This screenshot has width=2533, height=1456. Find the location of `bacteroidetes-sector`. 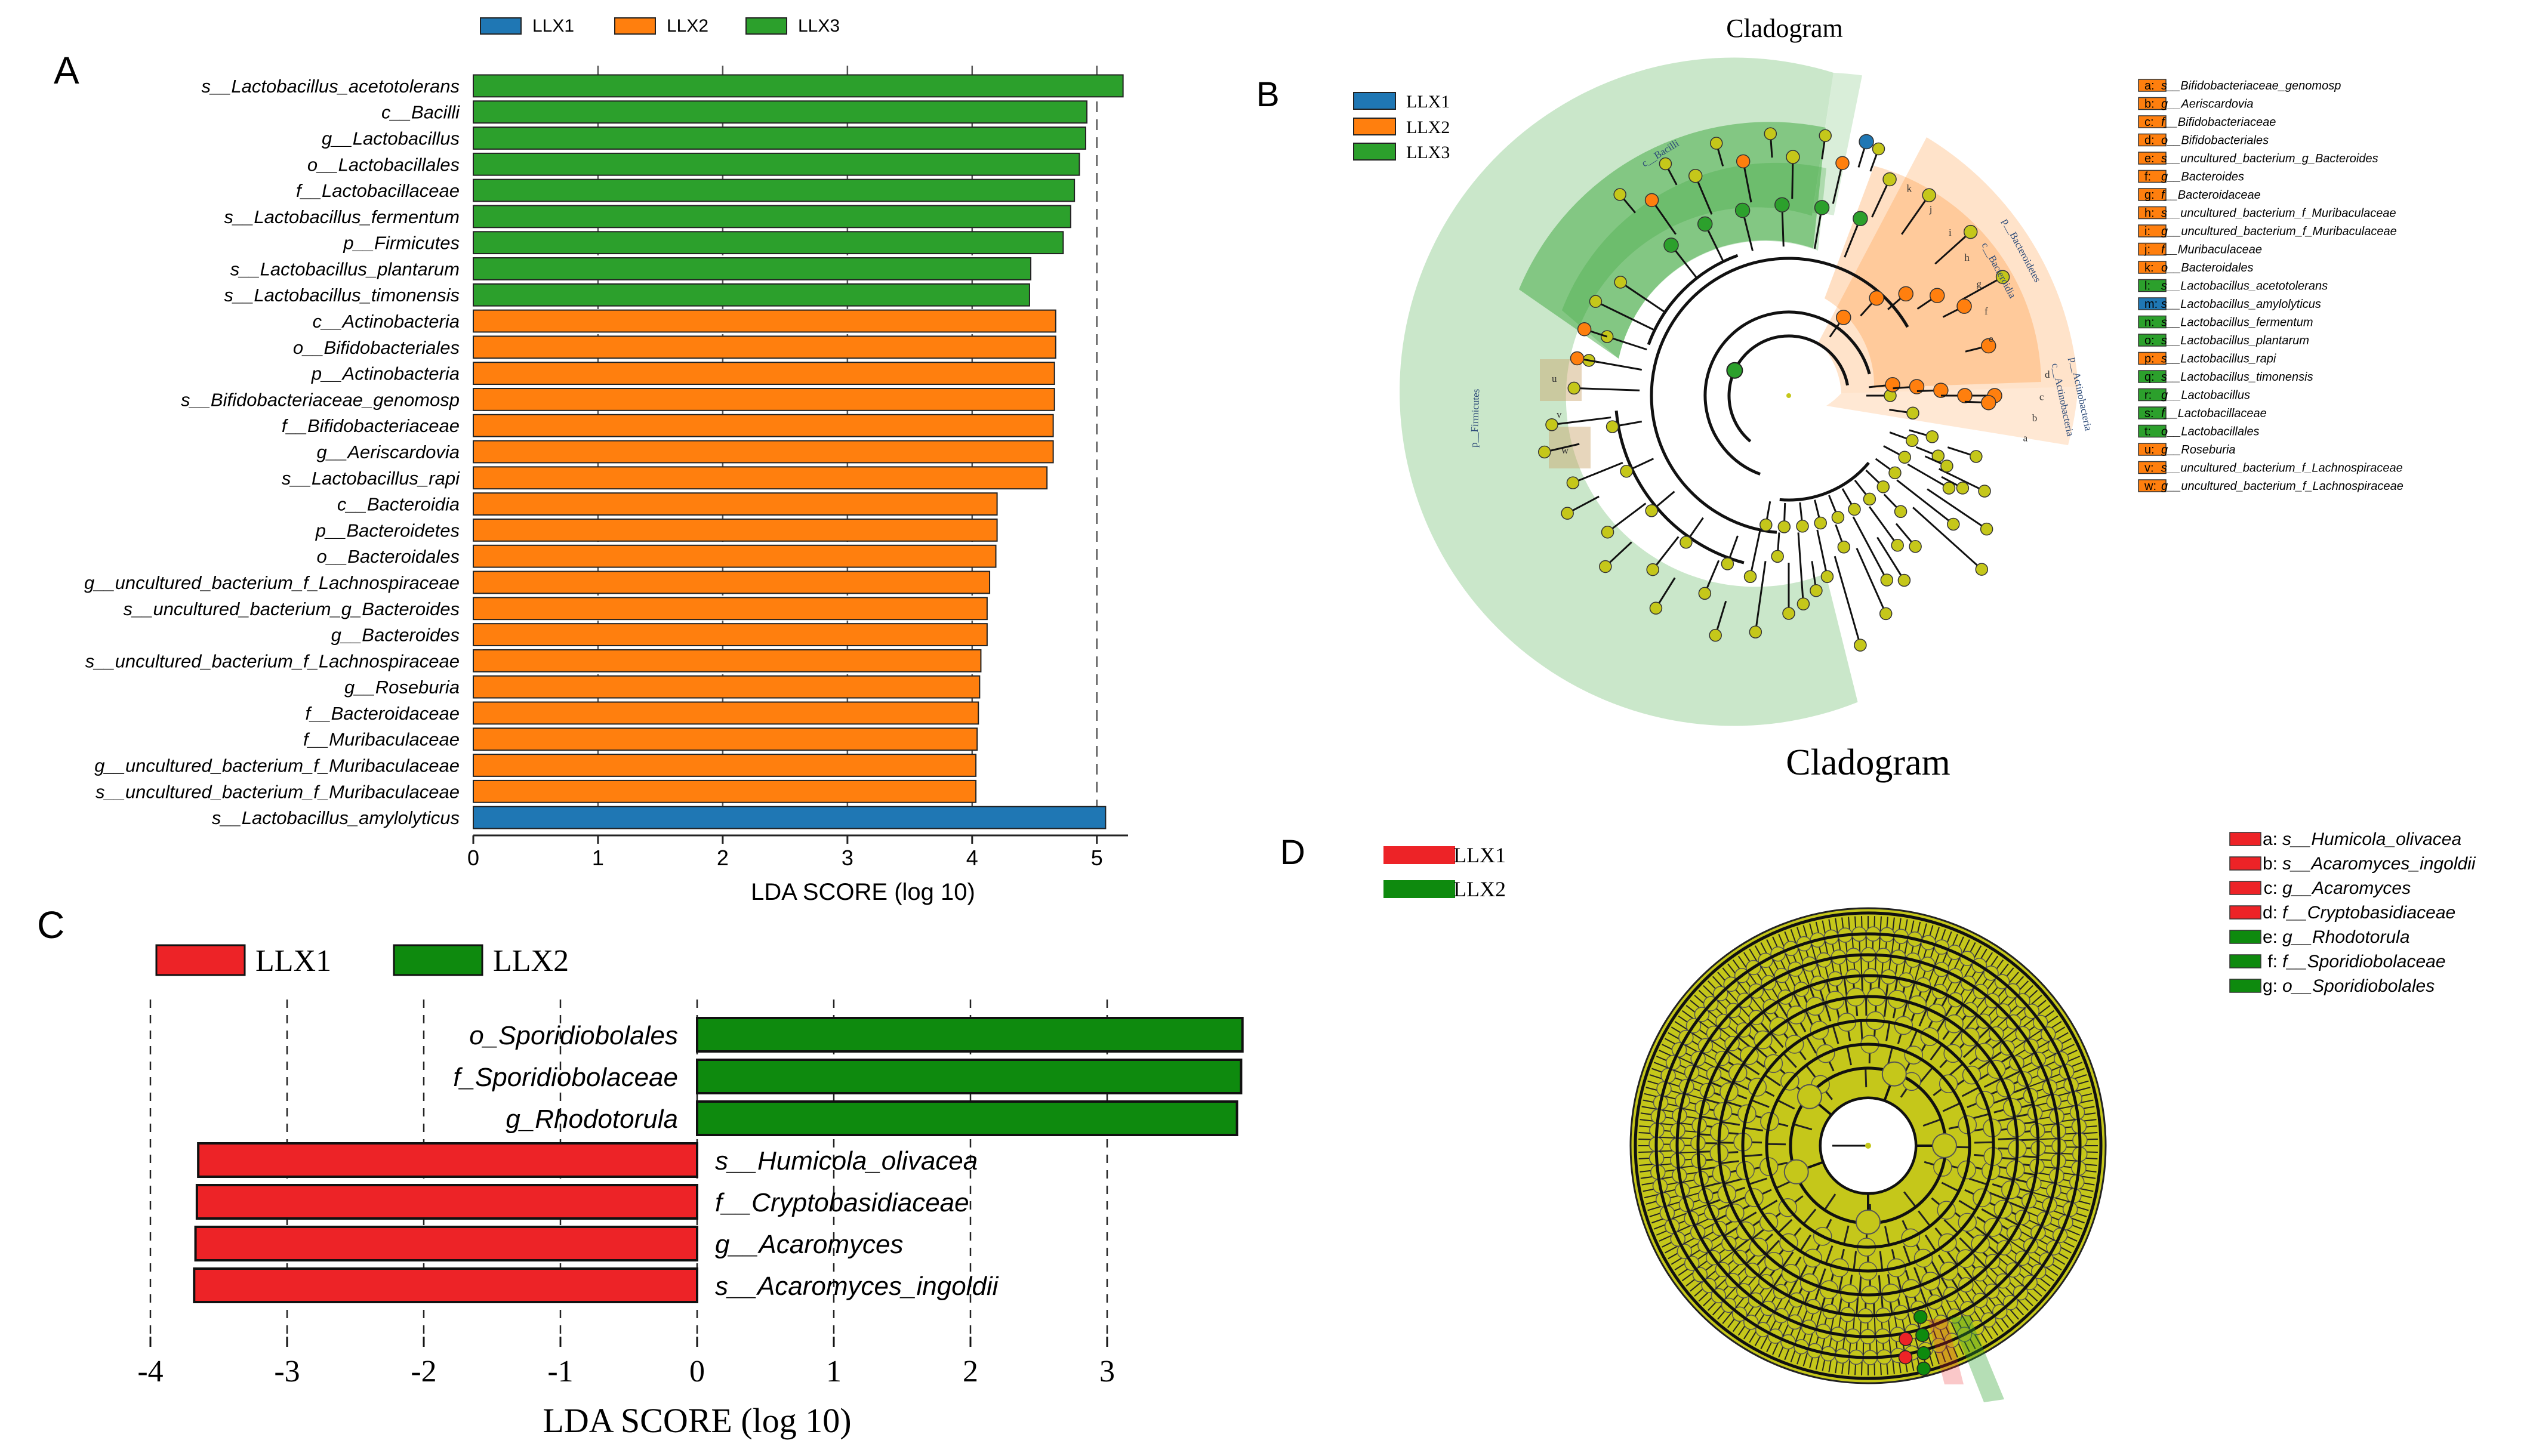

bacteroidetes-sector is located at coordinates (1949, 265).